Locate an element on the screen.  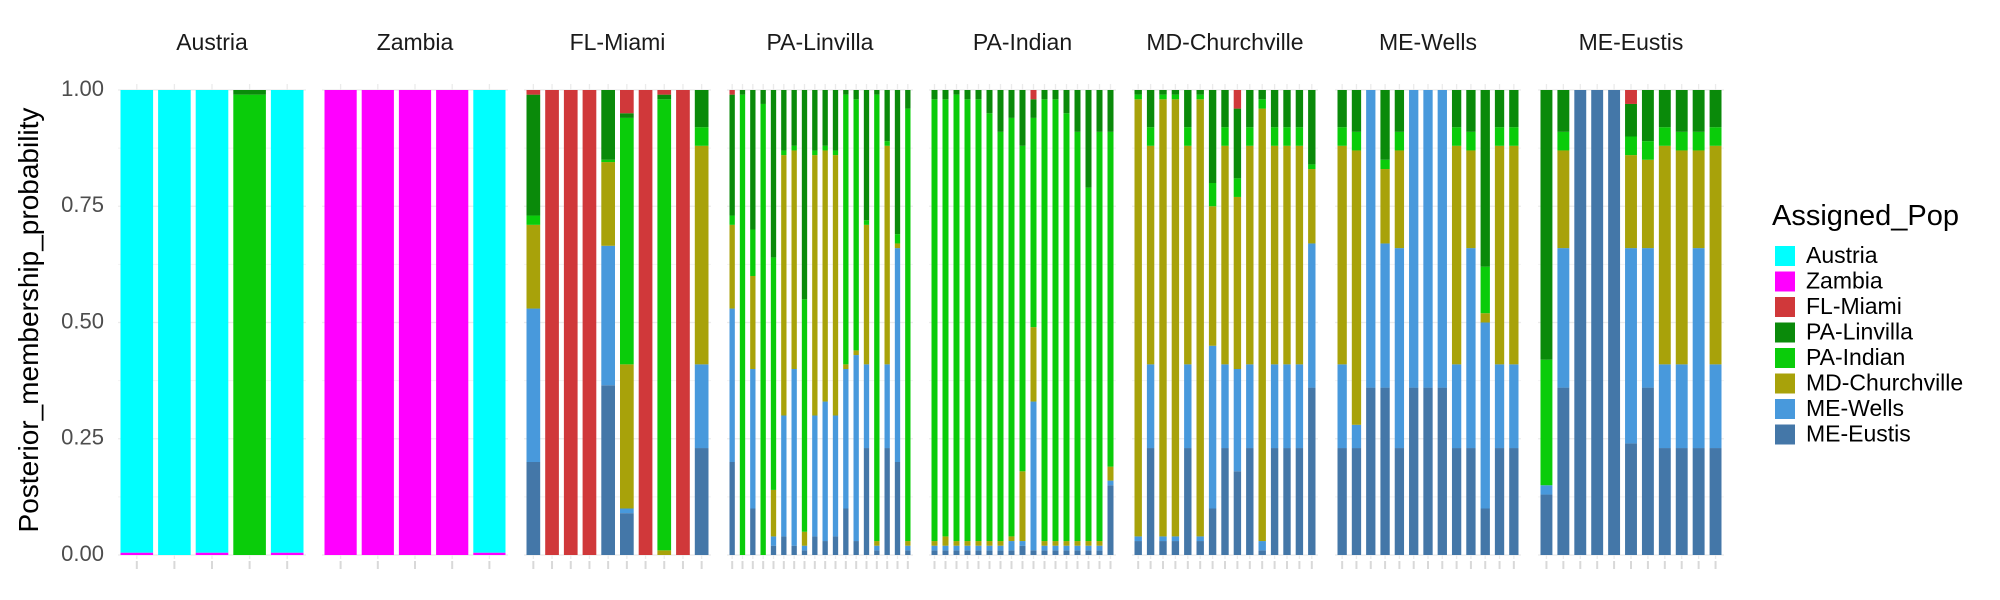
legend-item: ME-Eustis is located at coordinates (1843, 434).